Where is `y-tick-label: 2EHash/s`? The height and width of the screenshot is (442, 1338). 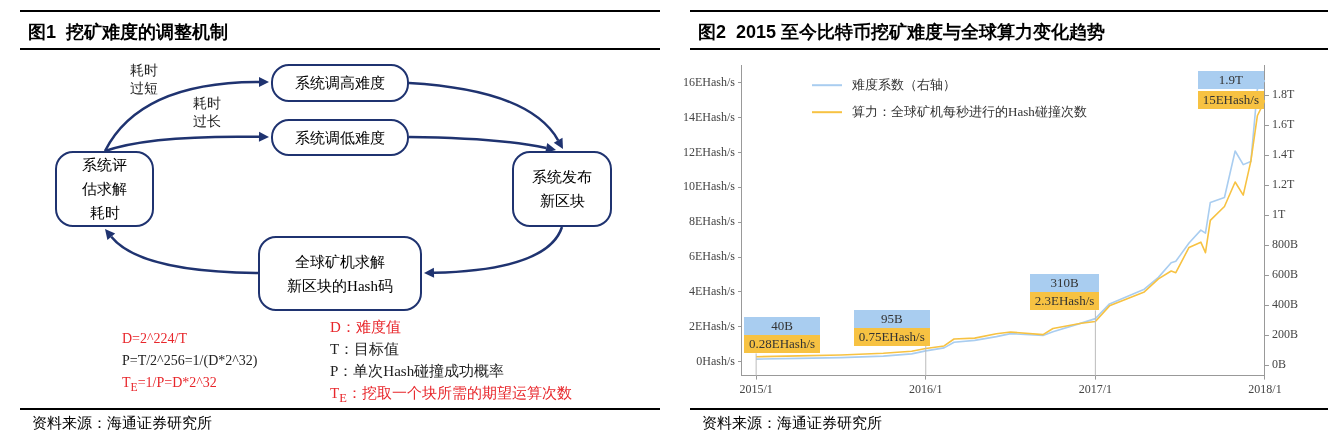 y-tick-label: 2EHash/s is located at coordinates (712, 325).